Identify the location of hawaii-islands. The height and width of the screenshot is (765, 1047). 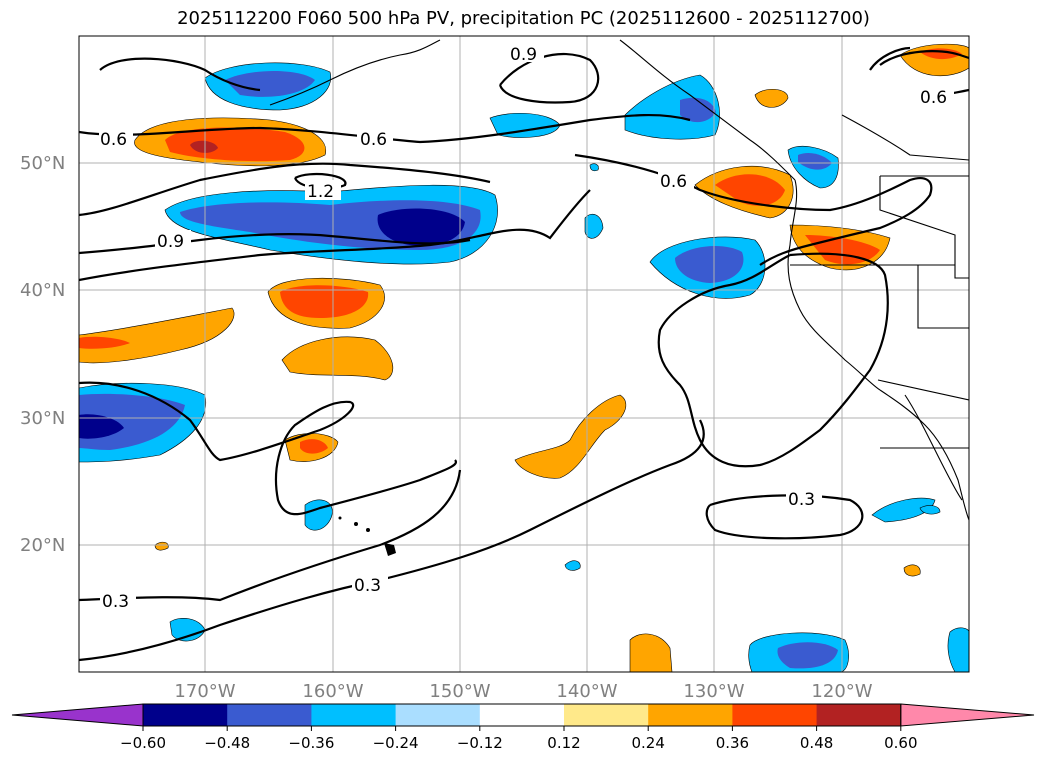
(367, 536).